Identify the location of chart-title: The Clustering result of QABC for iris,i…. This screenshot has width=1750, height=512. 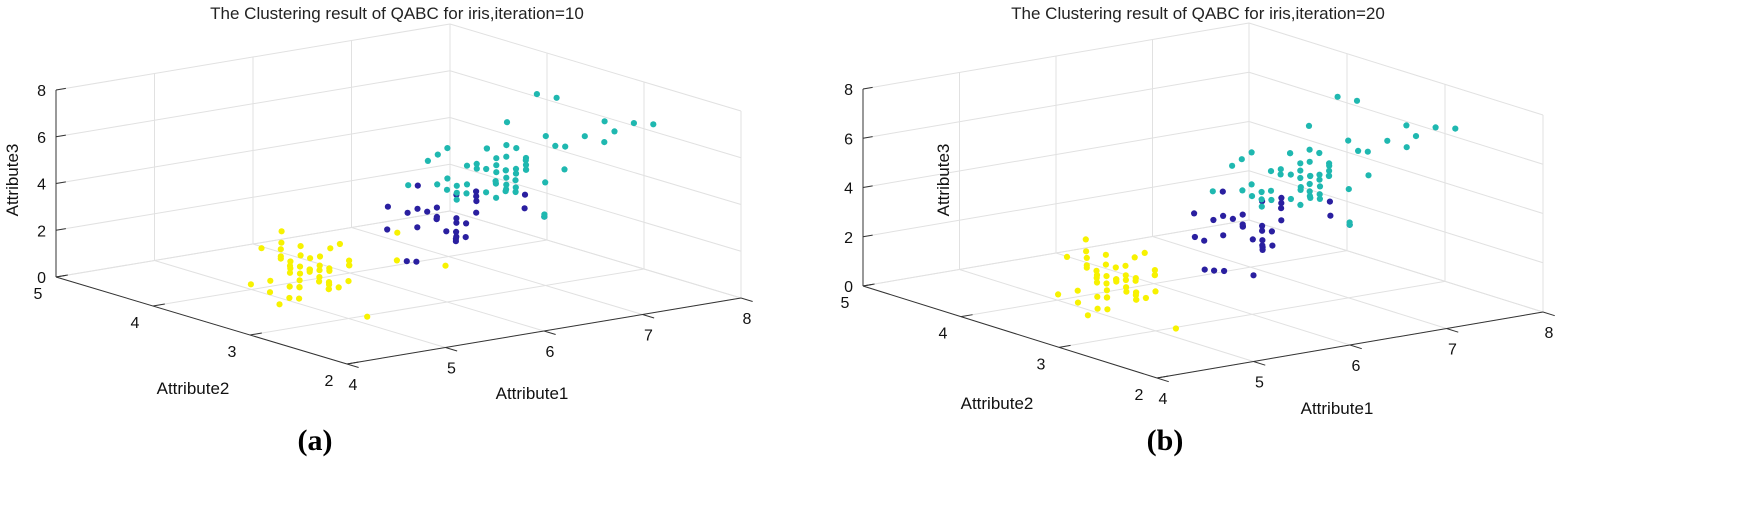
(397, 13).